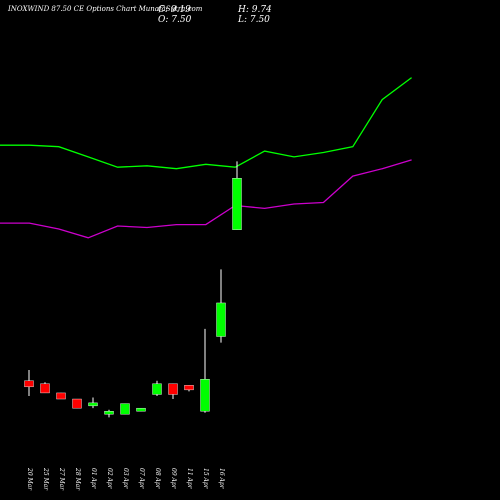 This screenshot has height=500, width=500. I want to click on x-tick-label: 09 Apr, so click(173, 479).